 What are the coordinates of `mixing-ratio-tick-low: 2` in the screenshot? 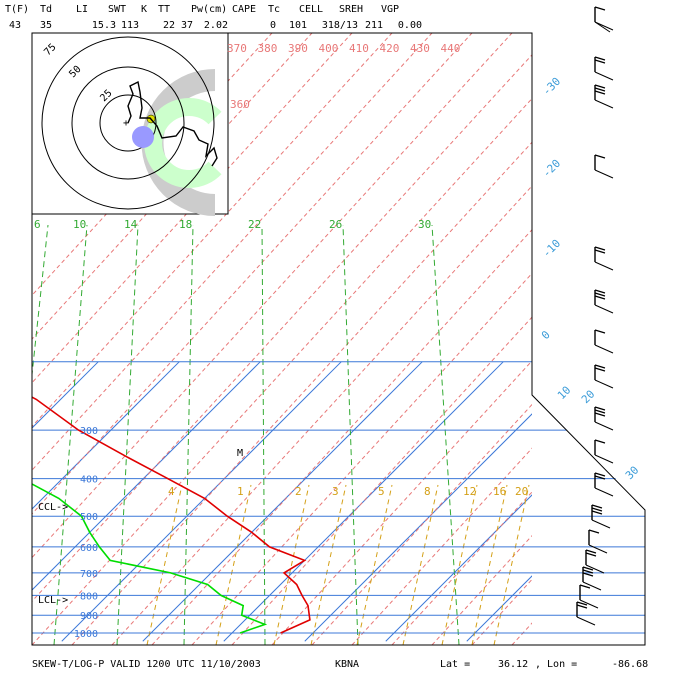 It's located at (298, 491).